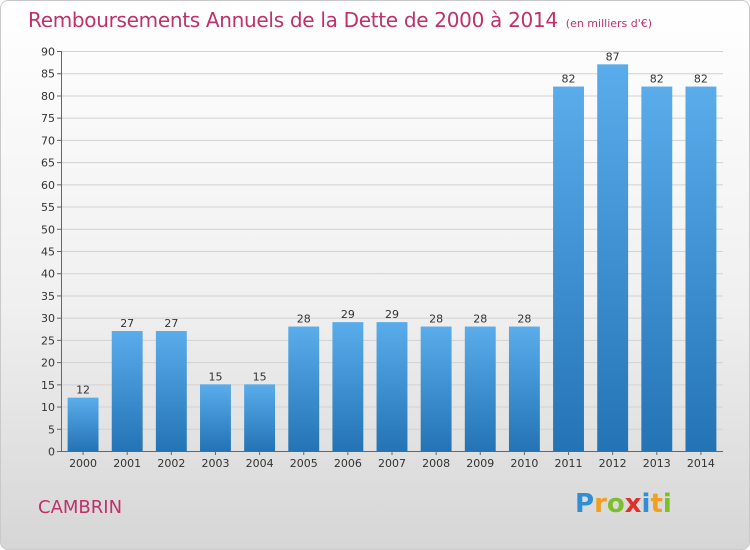 This screenshot has height=550, width=750. Describe the element at coordinates (171, 463) in the screenshot. I see `x-tick-label-2002: 2002` at that location.